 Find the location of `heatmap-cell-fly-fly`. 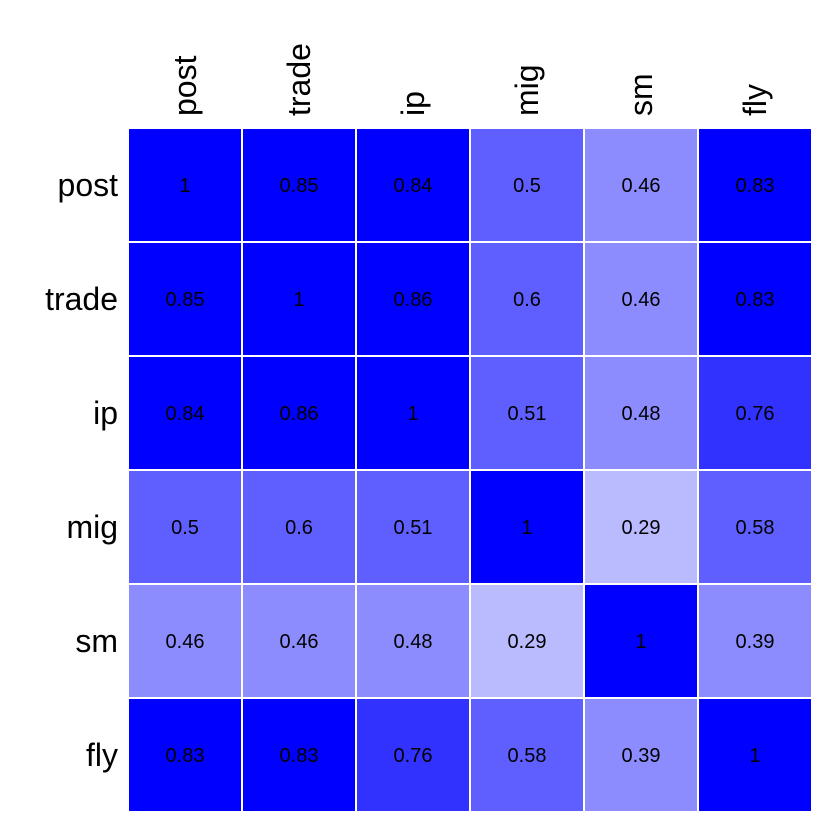

heatmap-cell-fly-fly is located at coordinates (755, 755).